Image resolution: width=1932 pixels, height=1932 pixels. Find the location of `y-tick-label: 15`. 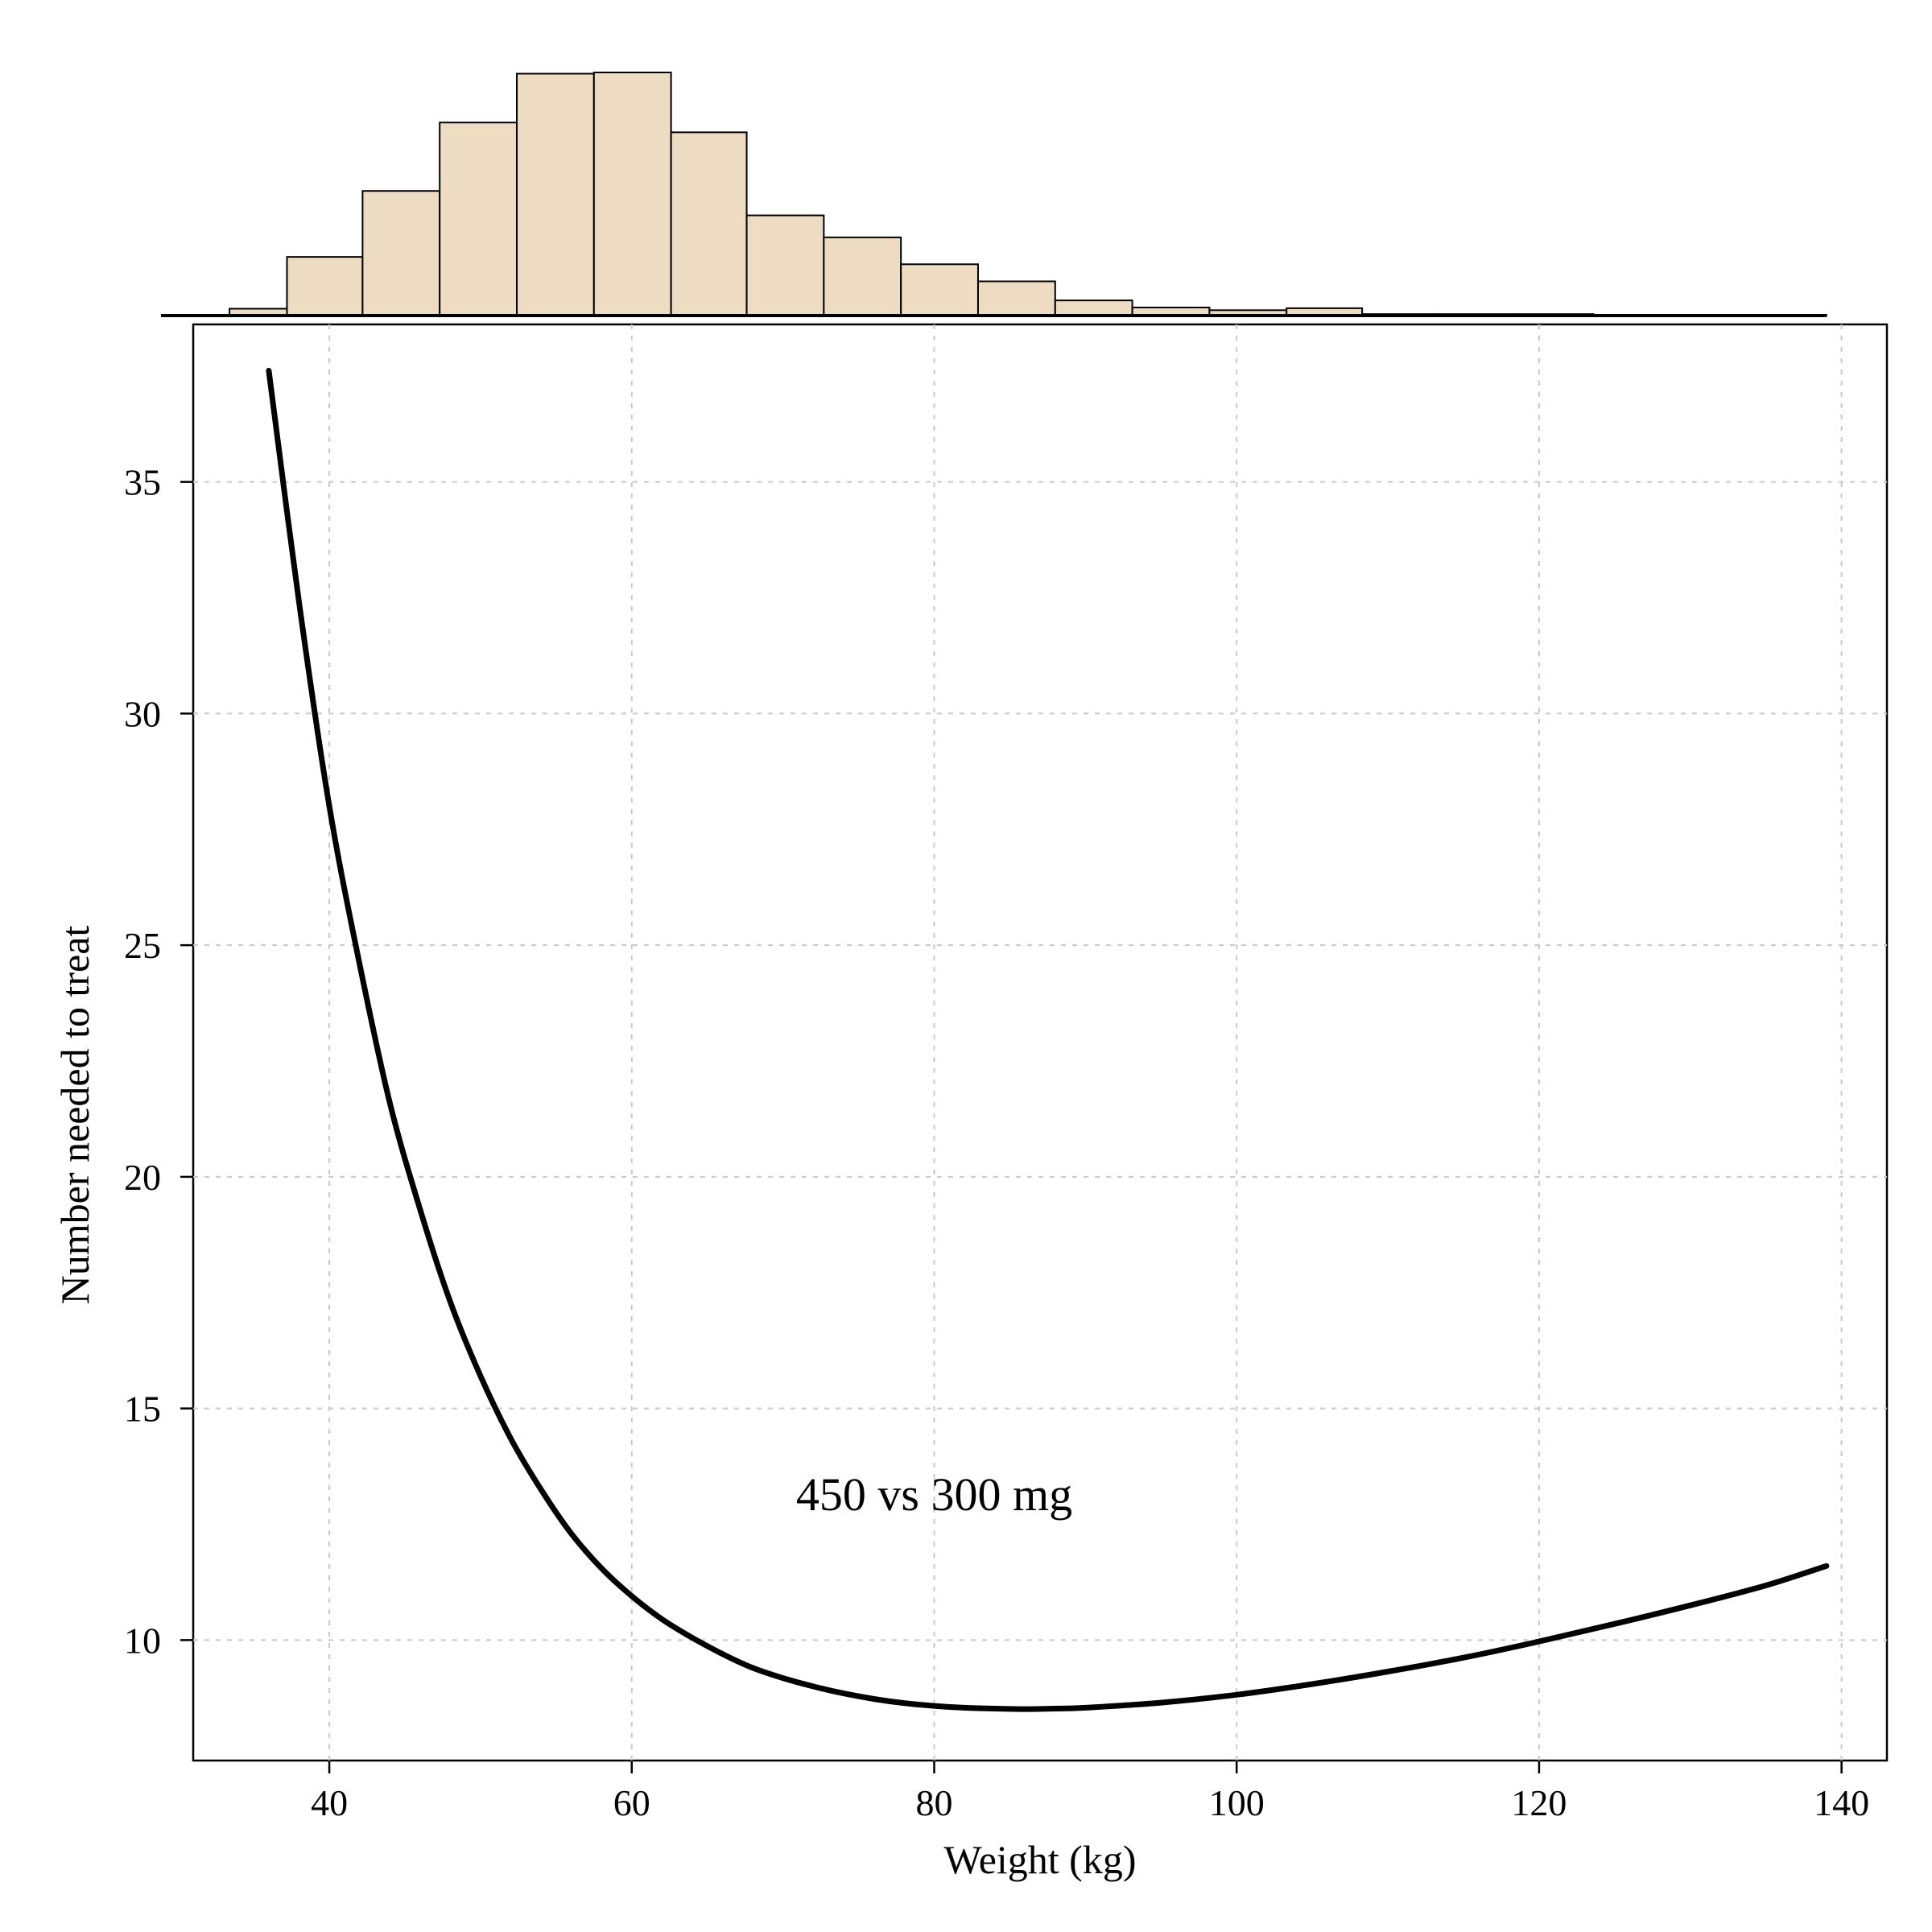

y-tick-label: 15 is located at coordinates (142, 1409).